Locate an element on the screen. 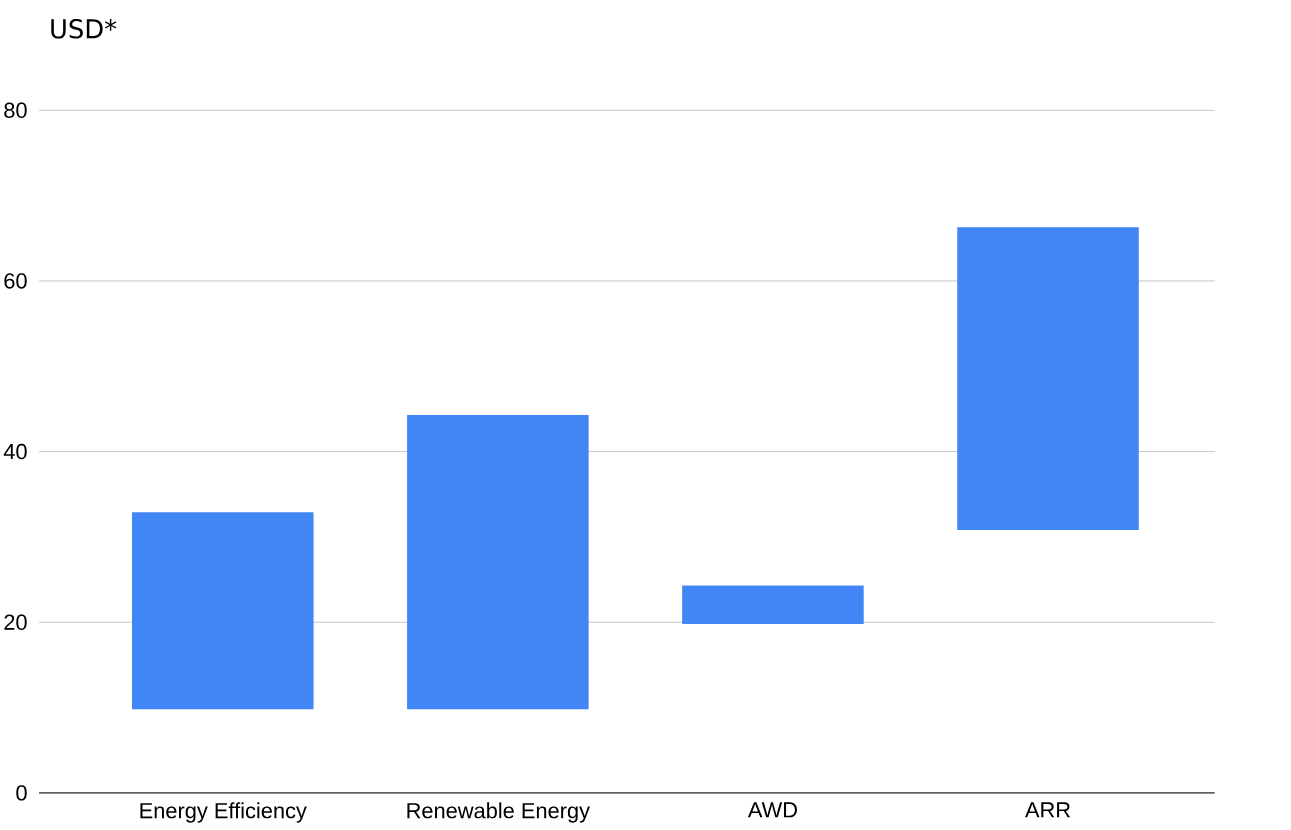 Image resolution: width=1291 pixels, height=830 pixels. y-tick-label: 0 is located at coordinates (21, 792).